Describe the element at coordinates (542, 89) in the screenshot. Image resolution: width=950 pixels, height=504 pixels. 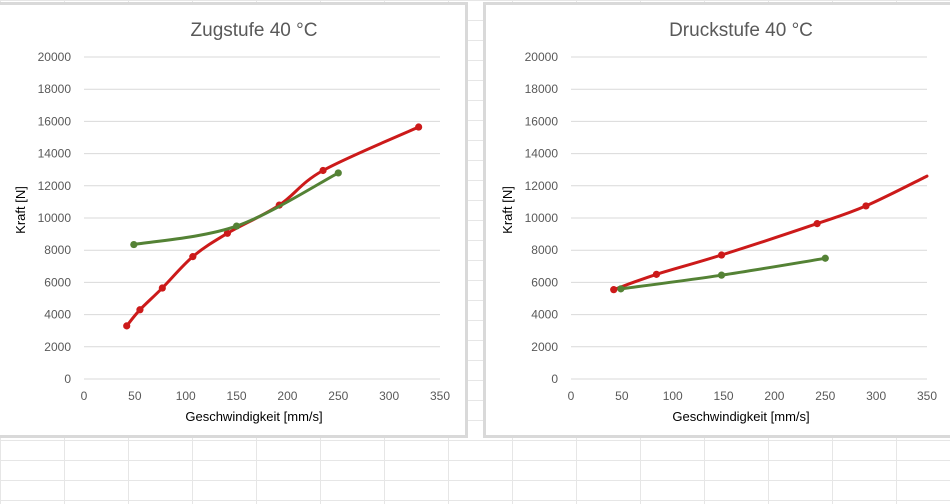
I see `chart-1-y-tick-label: 18000` at that location.